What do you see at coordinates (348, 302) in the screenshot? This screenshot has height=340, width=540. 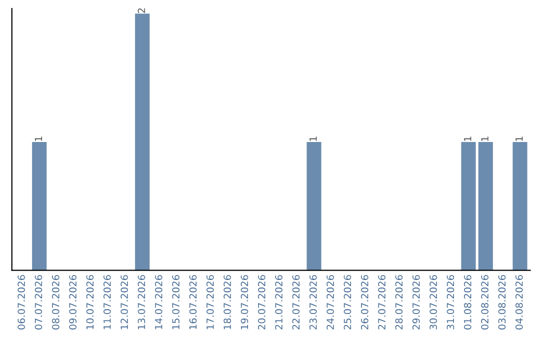 I see `x-tick-label: 25.07.2026` at bounding box center [348, 302].